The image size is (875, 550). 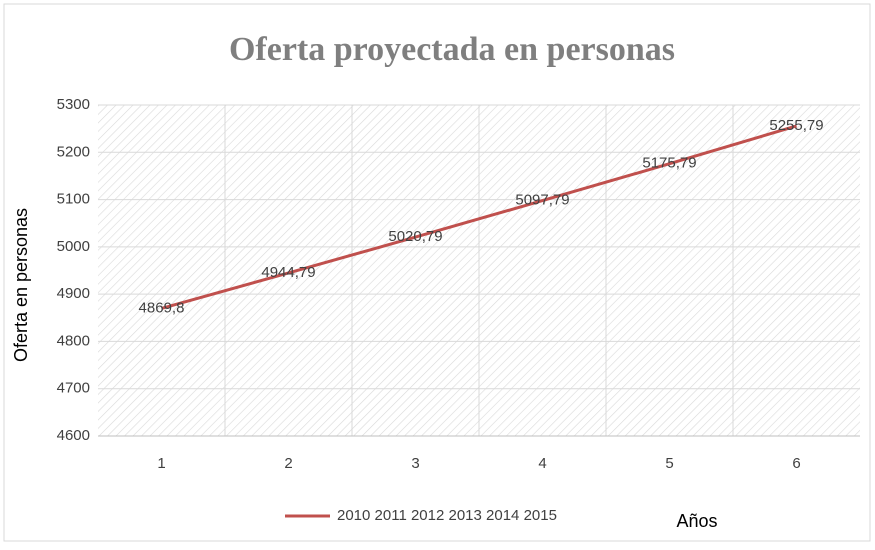 I want to click on y-tick-label: 4900, so click(x=73, y=293).